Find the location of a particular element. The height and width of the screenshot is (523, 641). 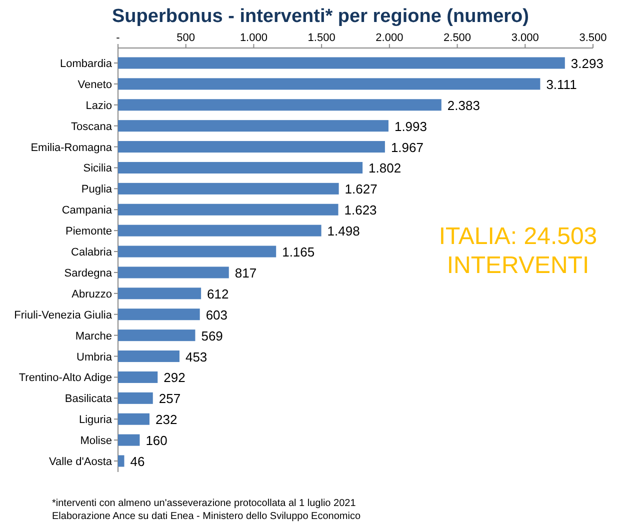

y-tick-label: Calabria is located at coordinates (92, 252).